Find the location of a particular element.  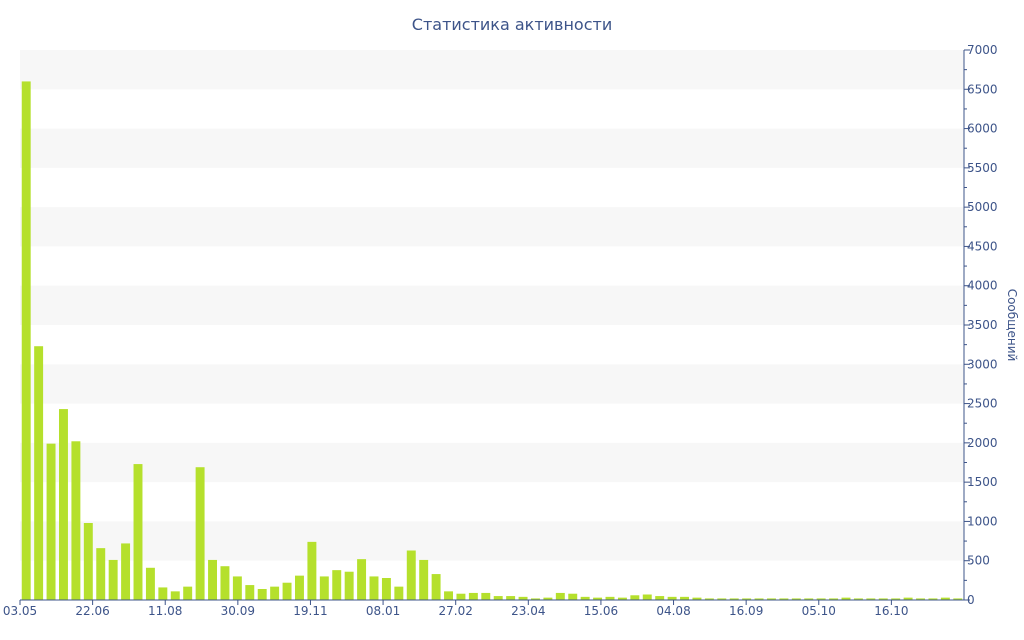

x-tick-label: 27.02 is located at coordinates (456, 611).